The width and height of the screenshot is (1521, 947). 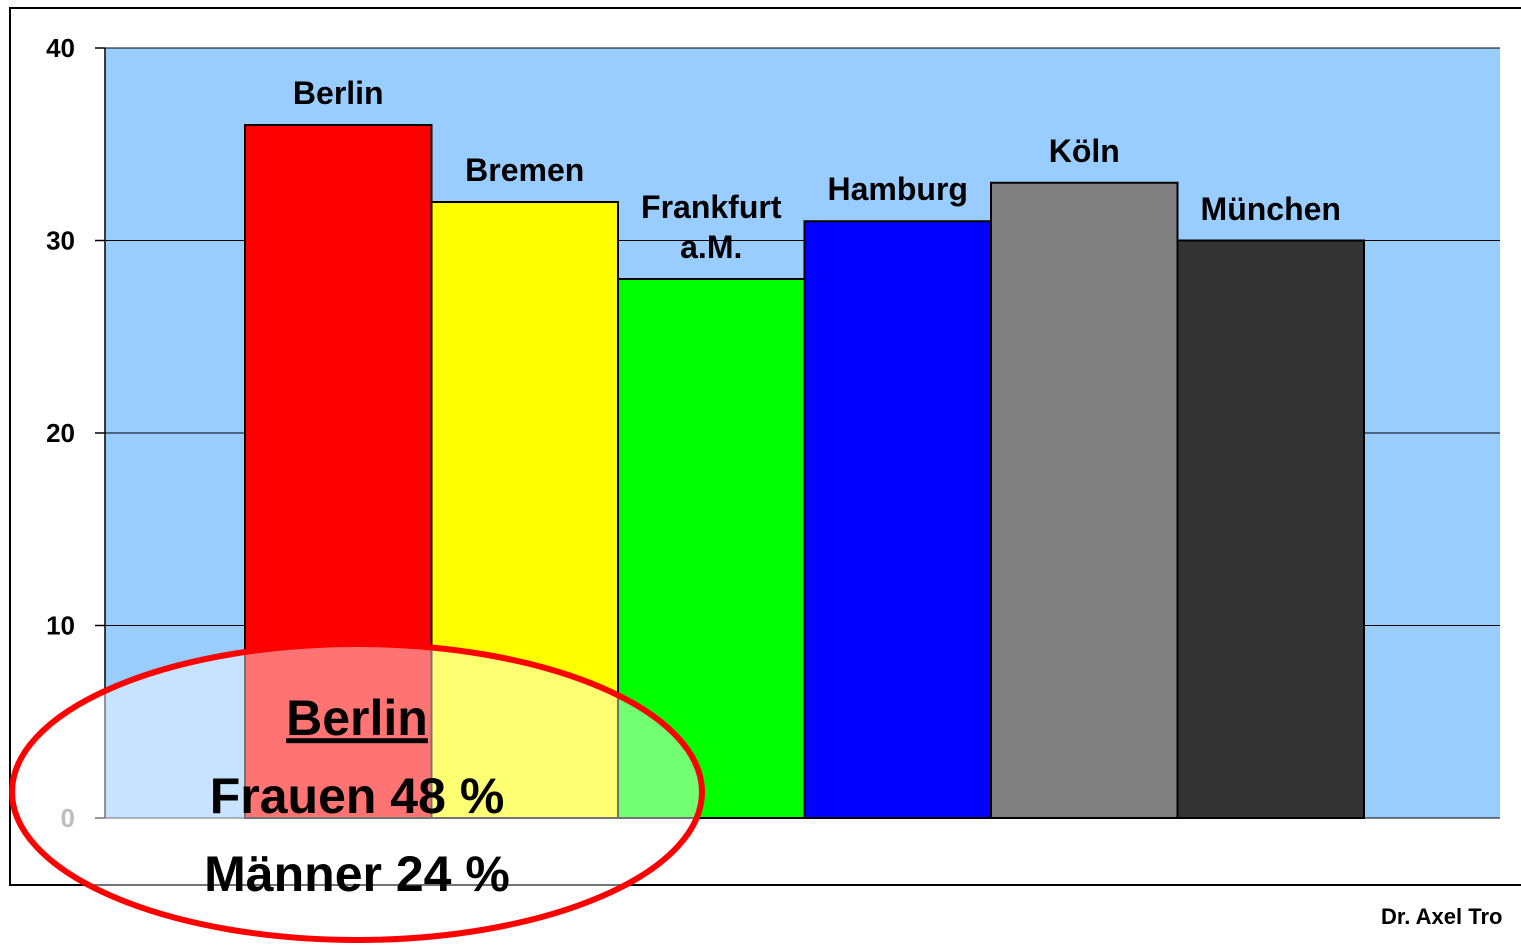 I want to click on annotation-line: Frauen 48 %, so click(x=357, y=796).